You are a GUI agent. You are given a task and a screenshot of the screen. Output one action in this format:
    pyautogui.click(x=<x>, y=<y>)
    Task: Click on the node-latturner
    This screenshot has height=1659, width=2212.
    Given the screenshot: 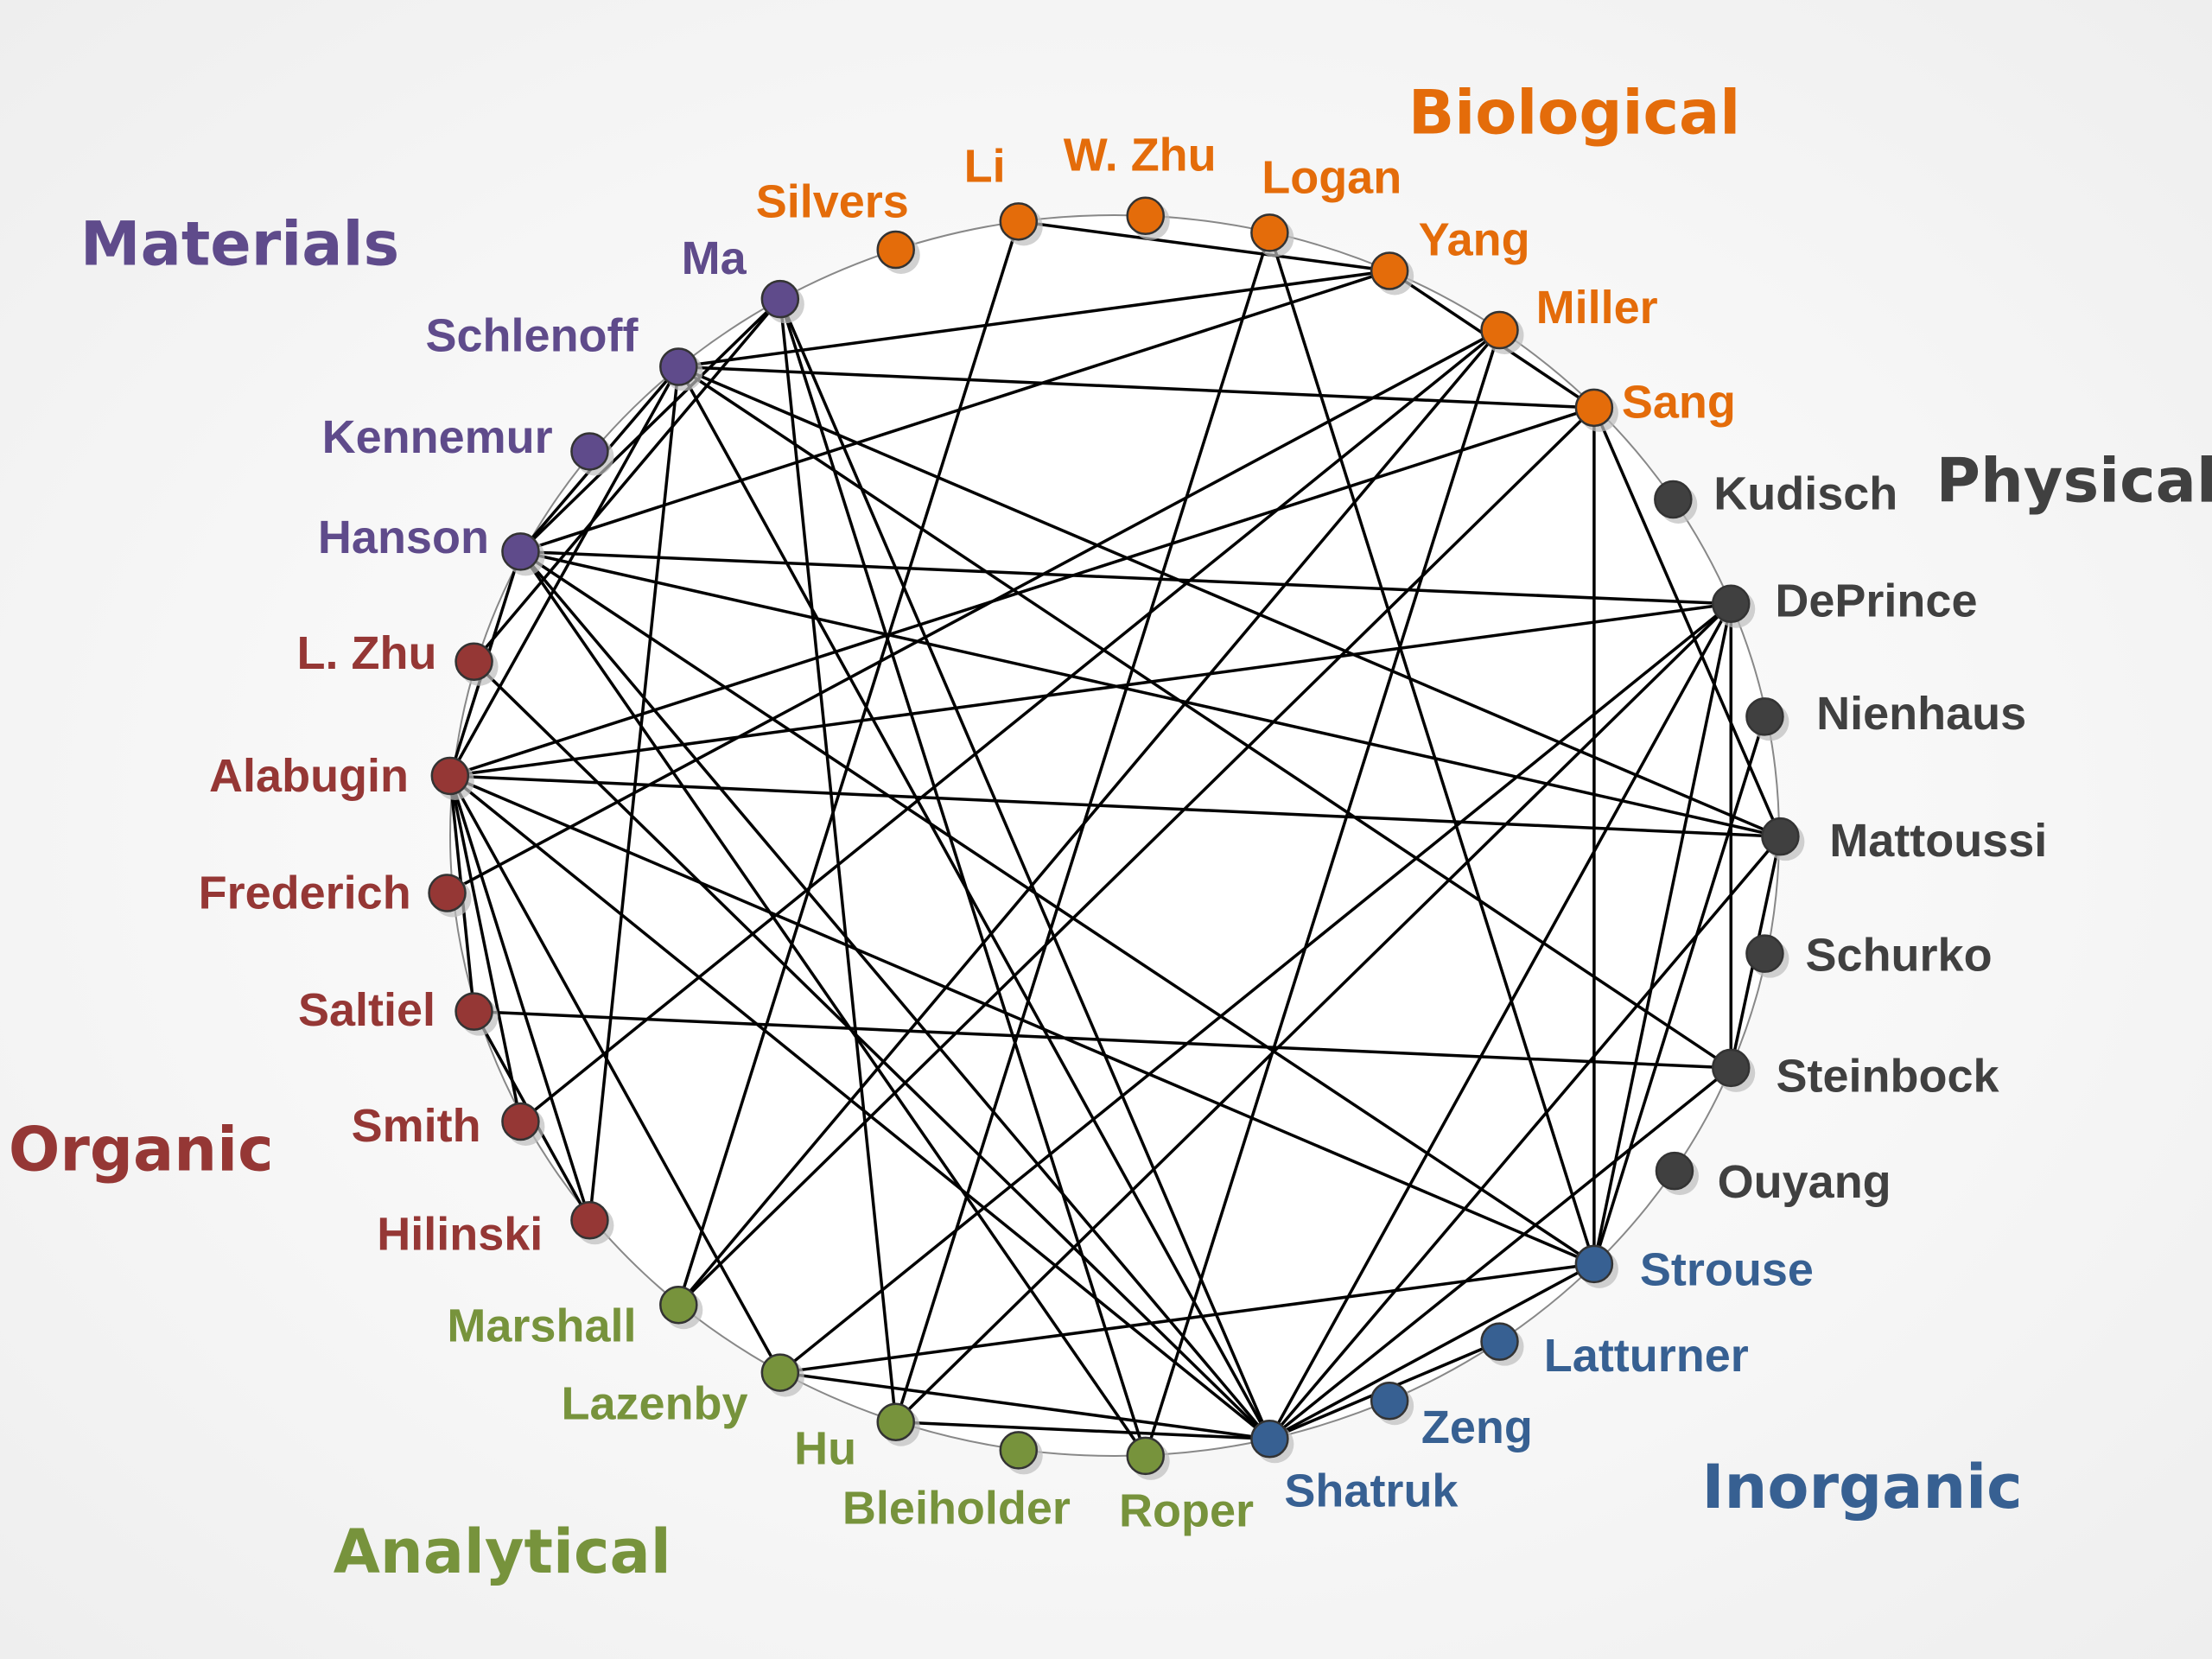 What is the action you would take?
    pyautogui.click(x=1499, y=1341)
    